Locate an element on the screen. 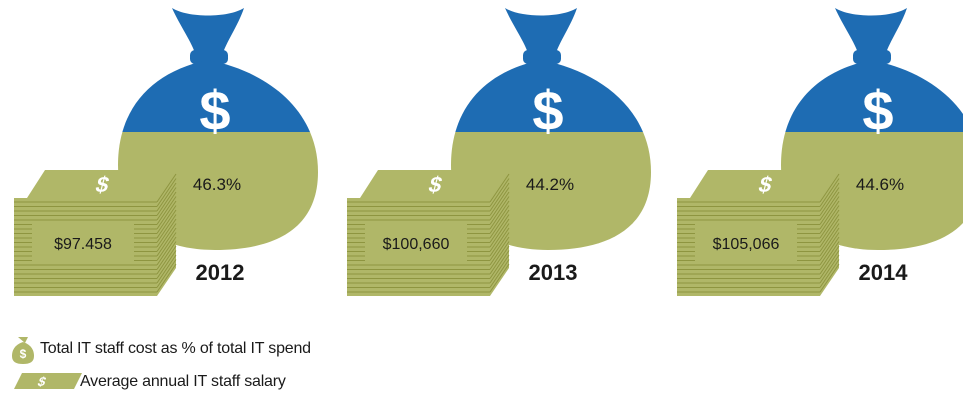  bag-dollar-2013: $ is located at coordinates (547, 110).